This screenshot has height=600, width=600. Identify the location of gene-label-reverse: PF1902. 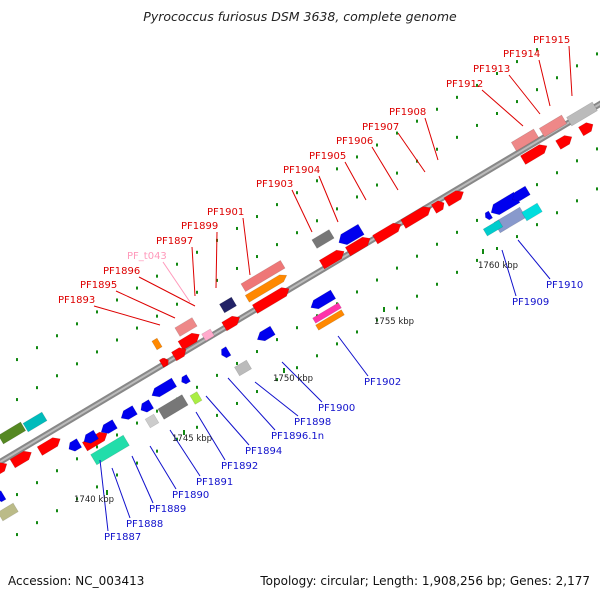
(382, 382).